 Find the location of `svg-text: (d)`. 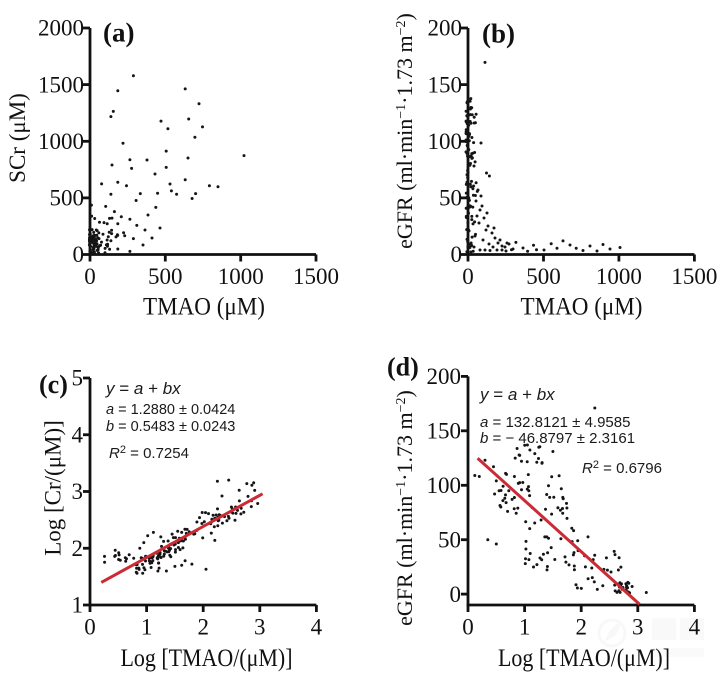

svg-text: (d) is located at coordinates (403, 367).